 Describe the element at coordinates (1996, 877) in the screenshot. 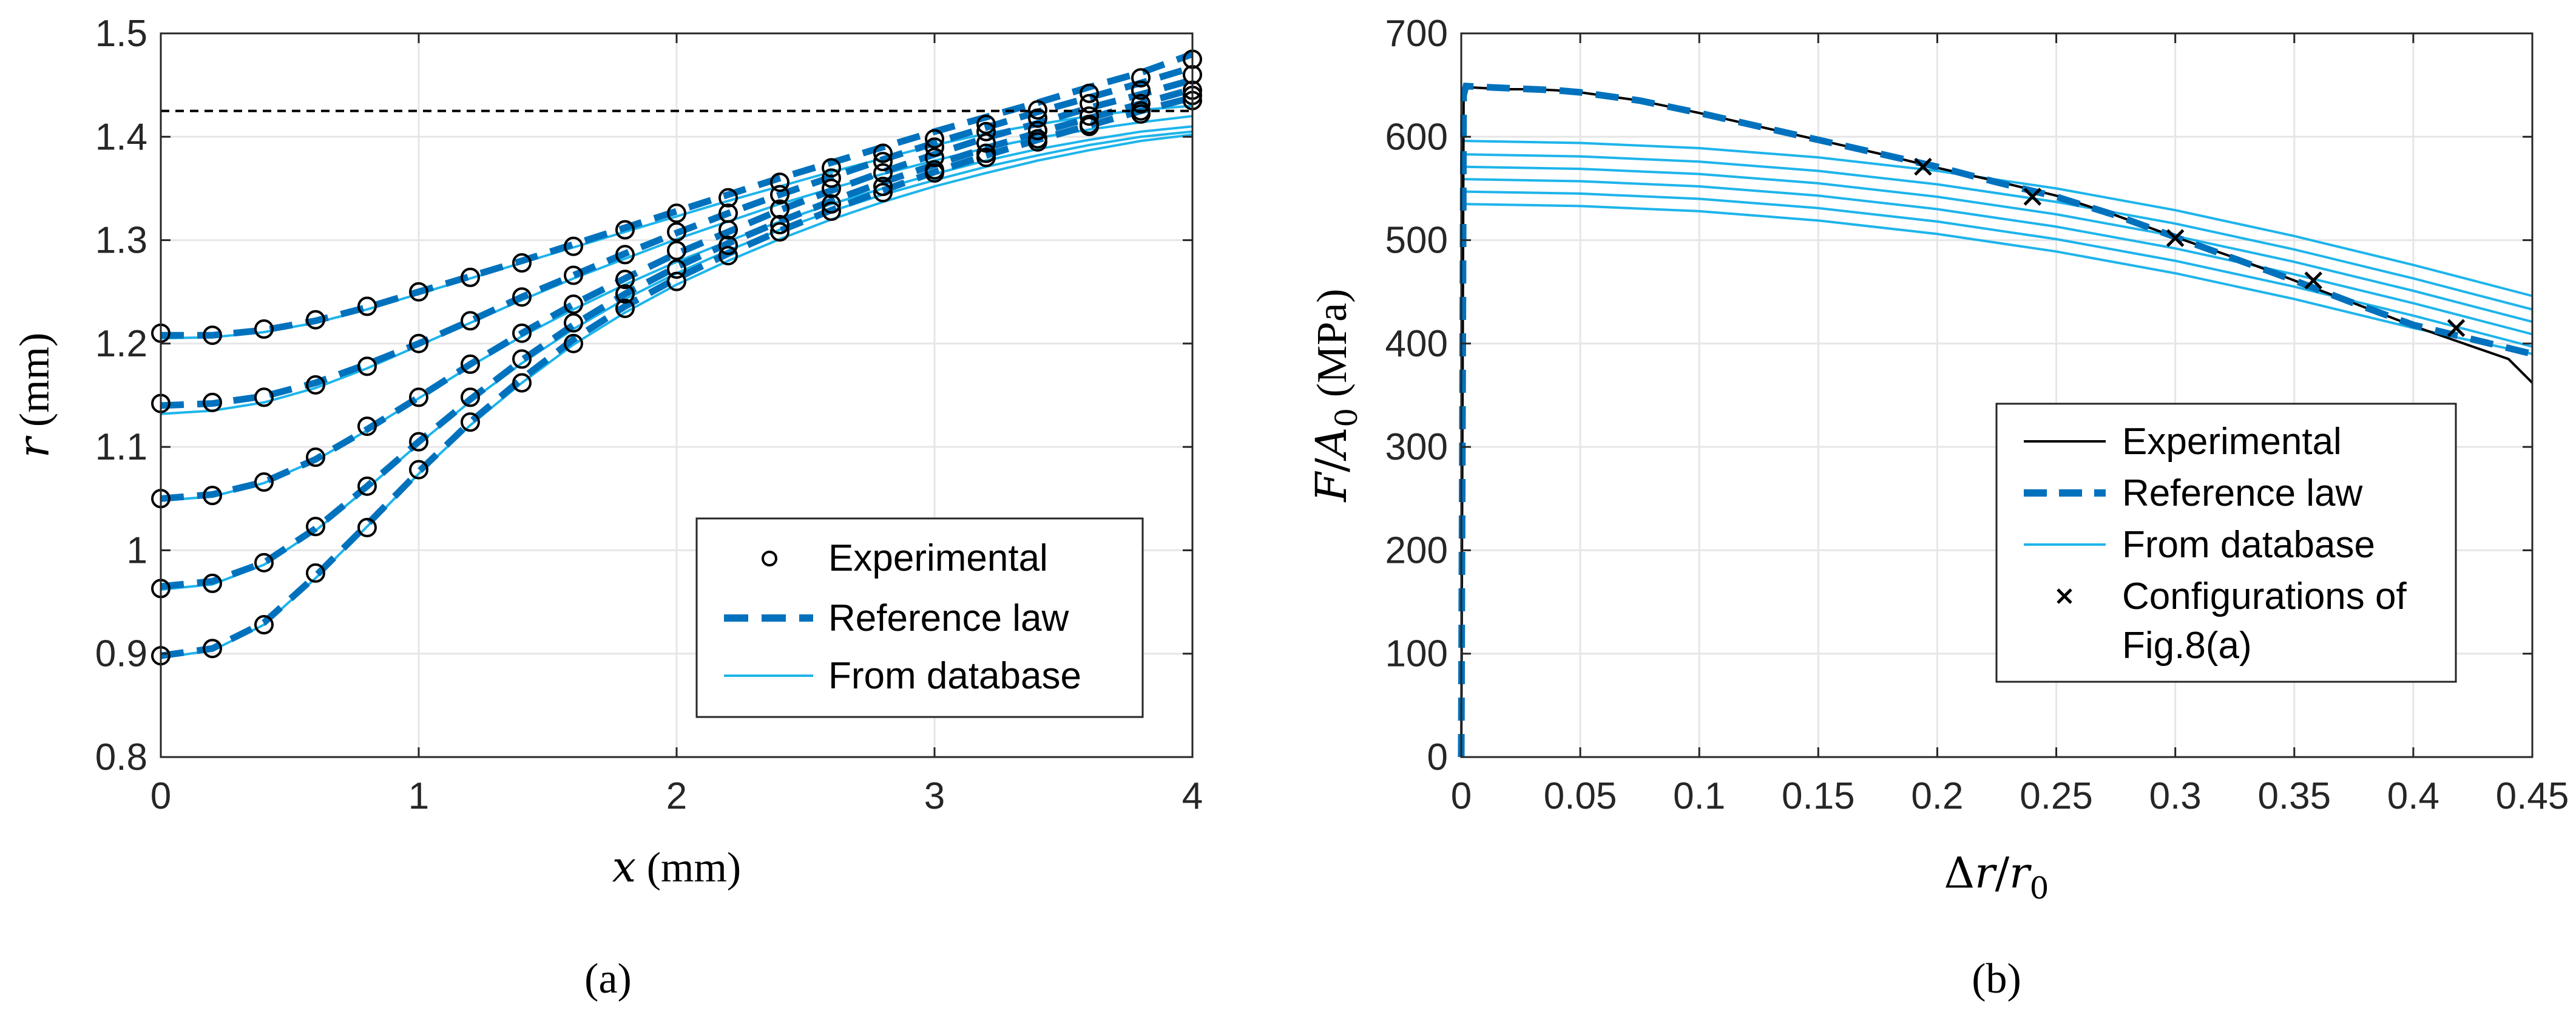

I see `panel-b-x-axis-label: Δr/r0` at that location.